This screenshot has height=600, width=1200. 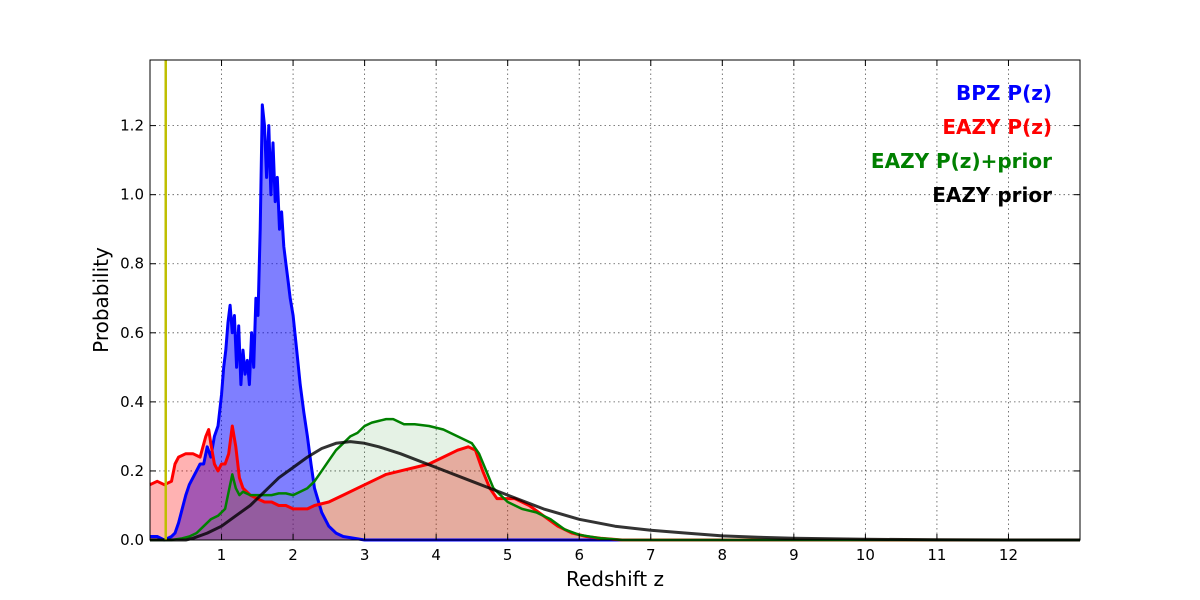 What do you see at coordinates (997, 127) in the screenshot?
I see `legend-entry-1: EAZY P(z)` at bounding box center [997, 127].